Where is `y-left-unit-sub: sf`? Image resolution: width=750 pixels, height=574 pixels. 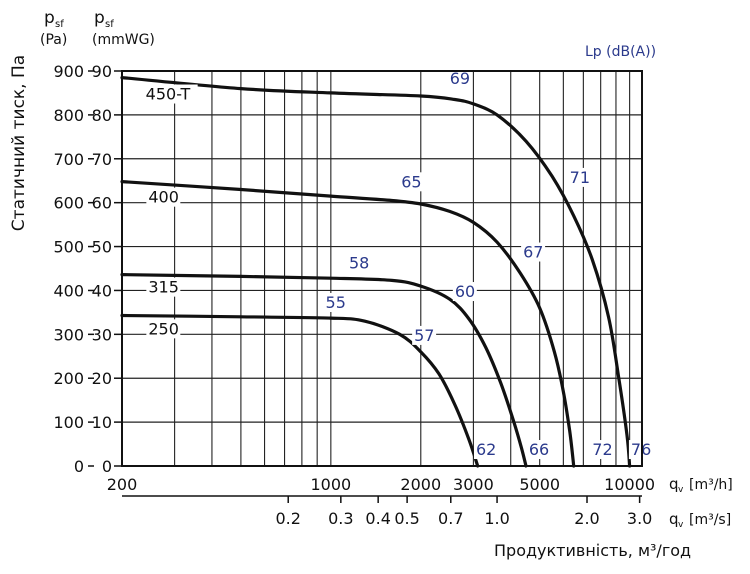
y-left-unit-sub: sf is located at coordinates (59, 24).